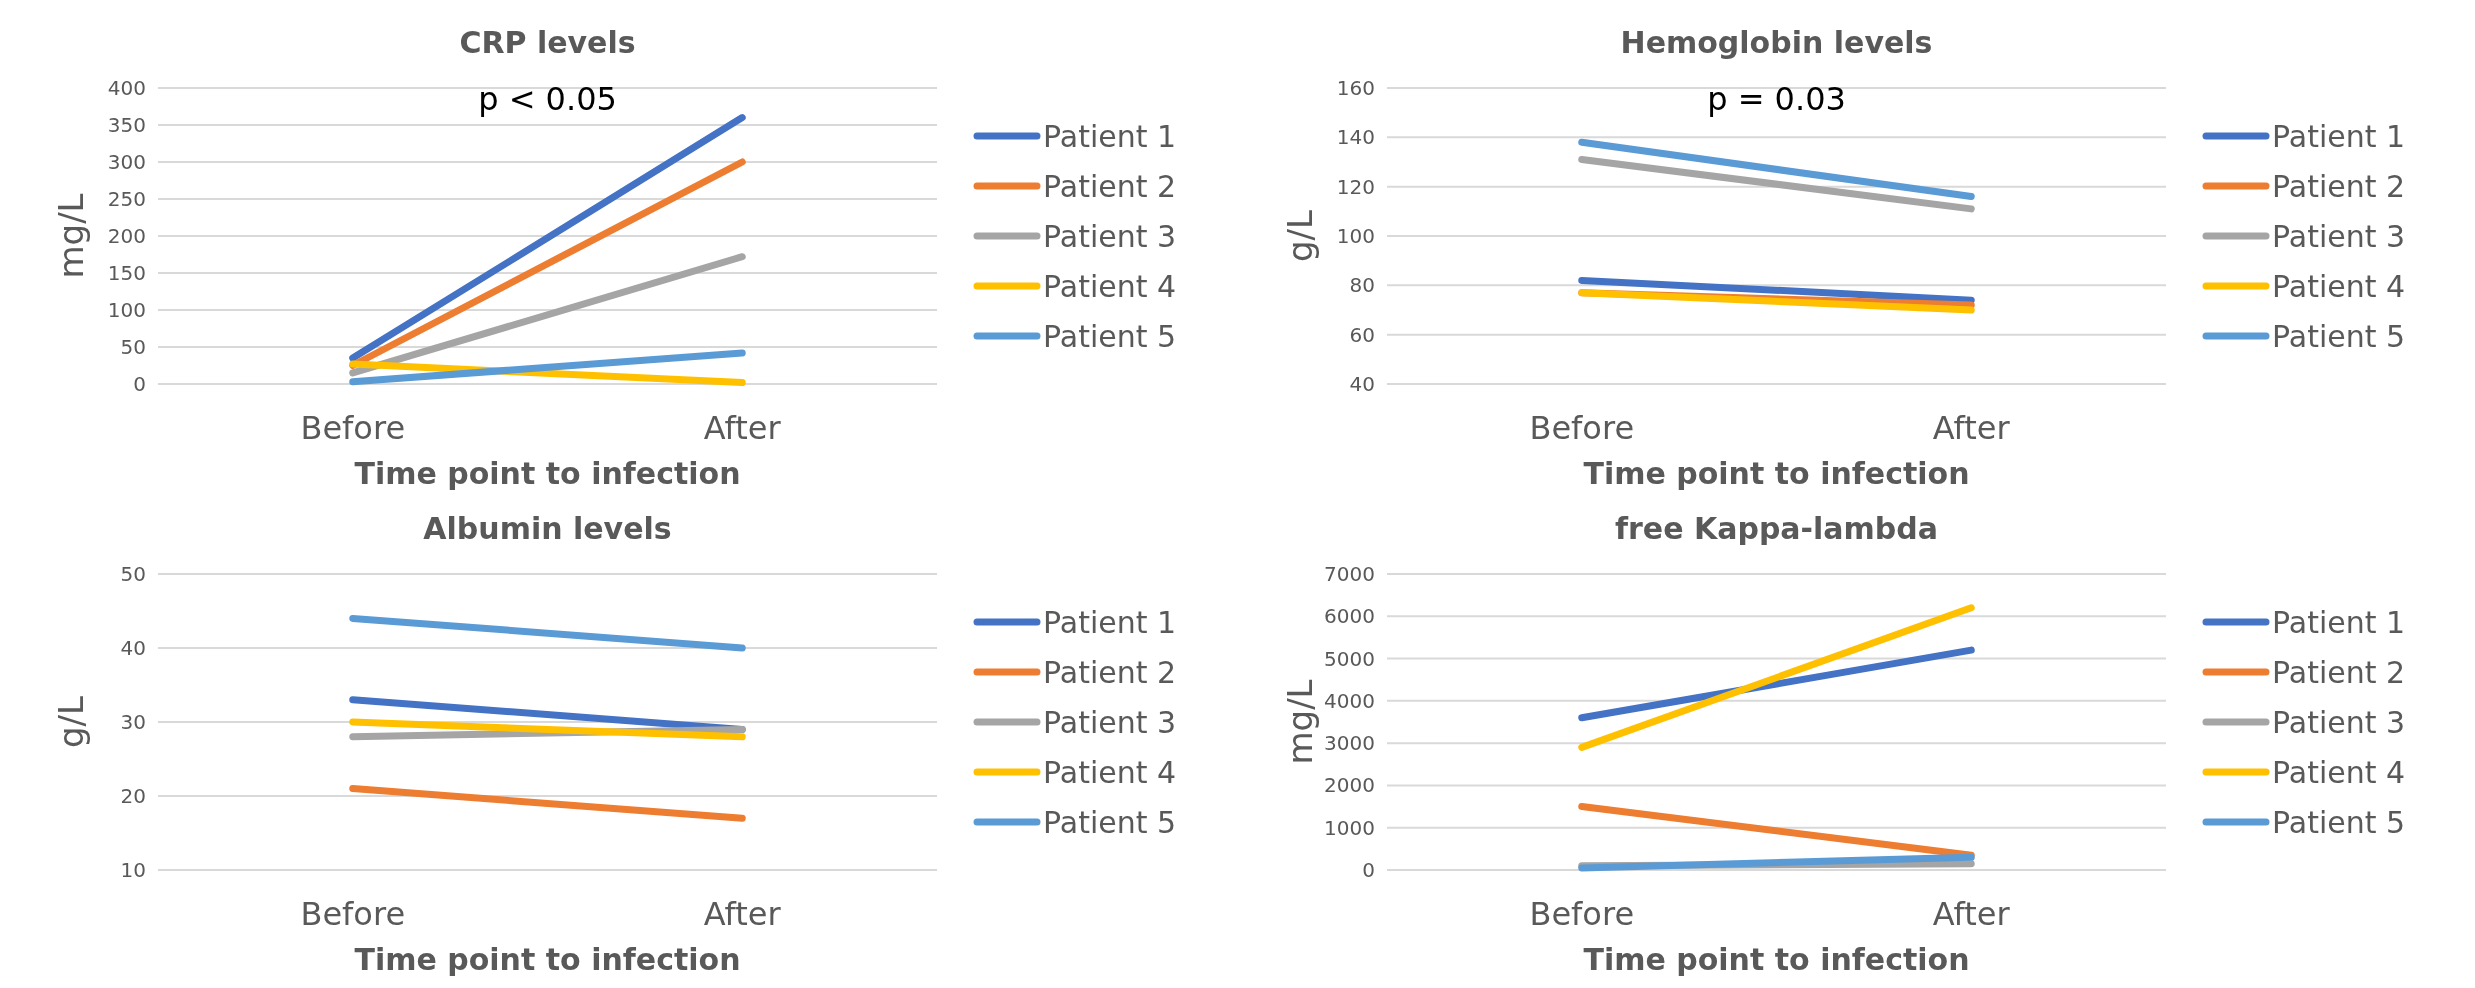 The image size is (2475, 988). I want to click on y-tick-label: 10, so click(133, 870).